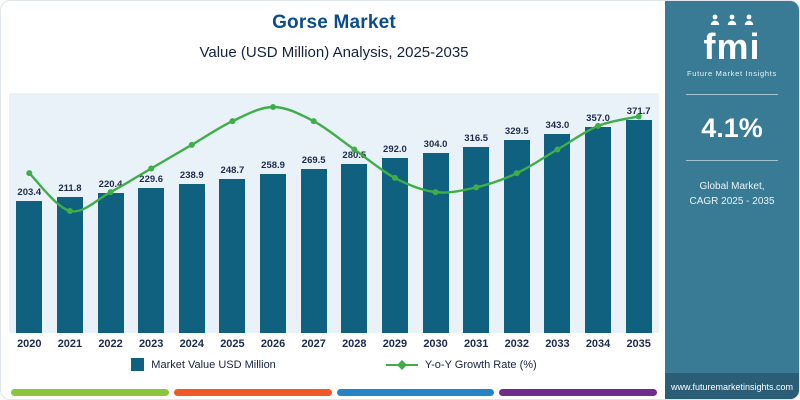  I want to click on x-axis-year-label: 2021, so click(70, 344).